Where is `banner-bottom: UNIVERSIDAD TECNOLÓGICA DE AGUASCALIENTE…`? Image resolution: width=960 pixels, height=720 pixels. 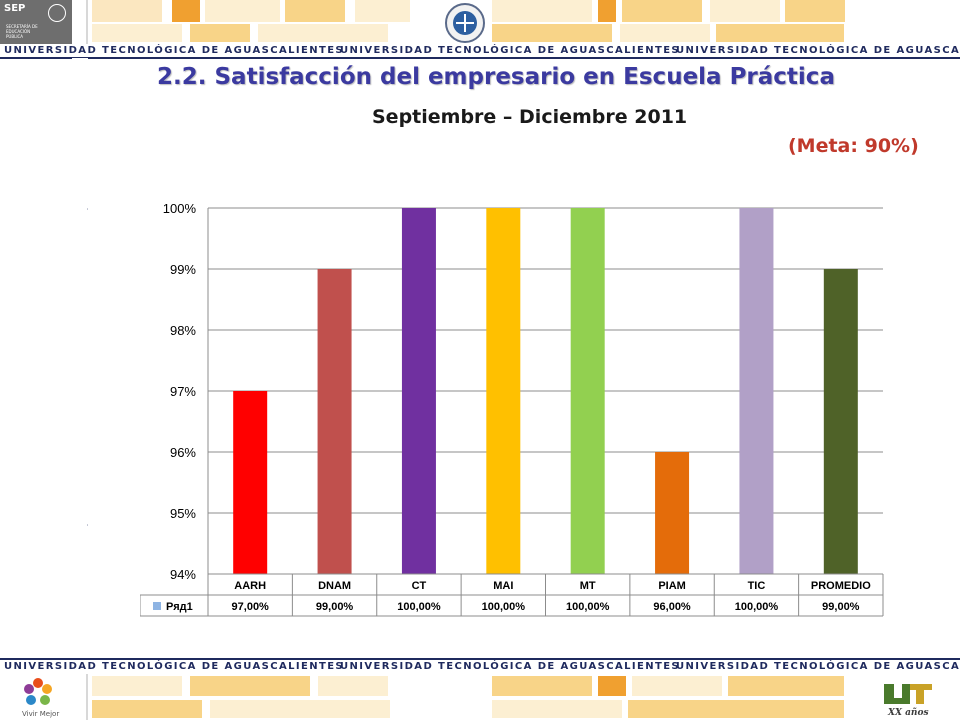
banner-bottom: UNIVERSIDAD TECNOLÓGICA DE AGUASCALIENTE… is located at coordinates (480, 667).